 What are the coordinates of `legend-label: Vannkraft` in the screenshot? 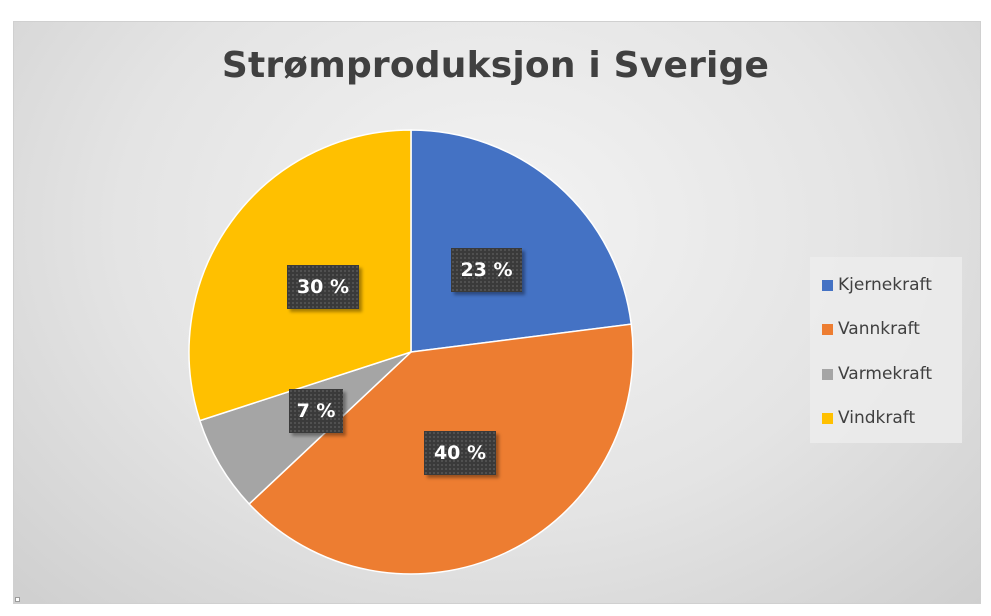 It's located at (879, 329).